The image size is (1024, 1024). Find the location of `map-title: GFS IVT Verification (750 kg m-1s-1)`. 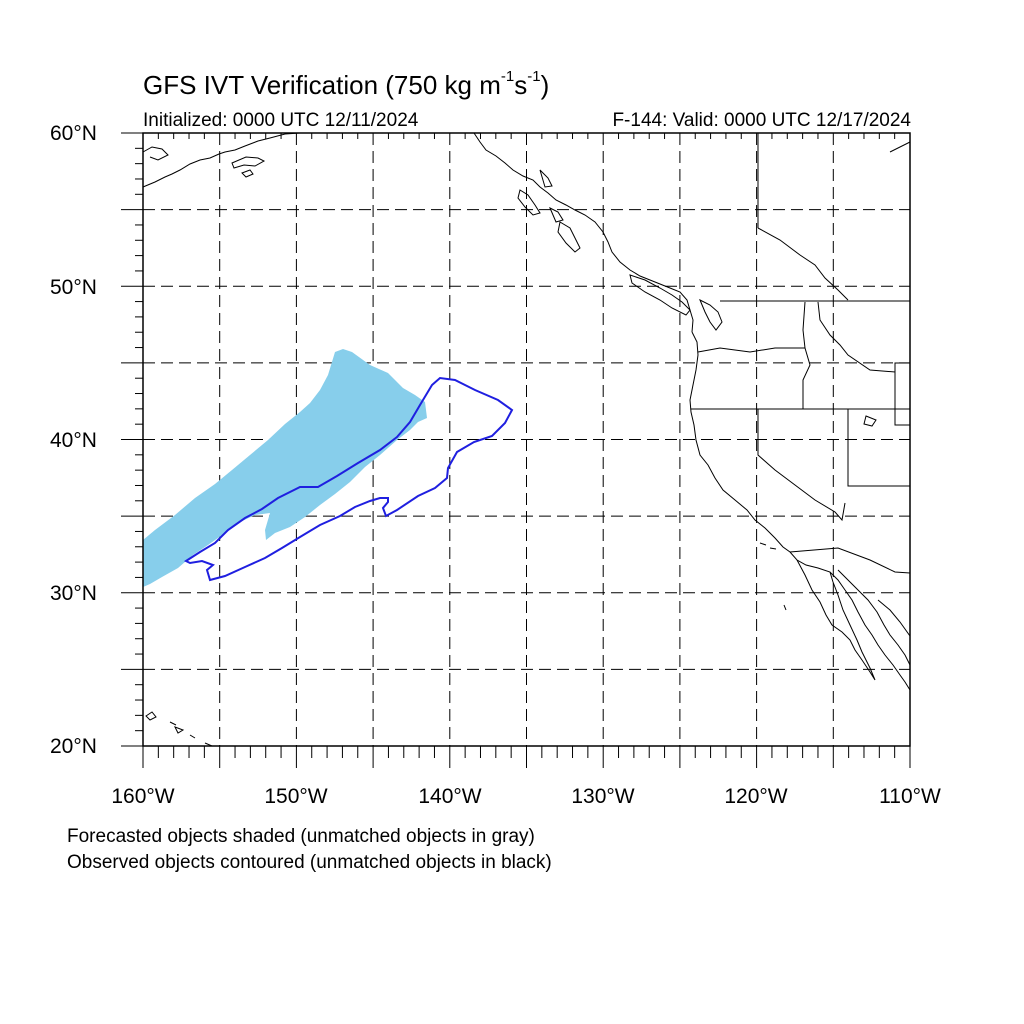

map-title: GFS IVT Verification (750 kg m-1s-1) is located at coordinates (346, 84).